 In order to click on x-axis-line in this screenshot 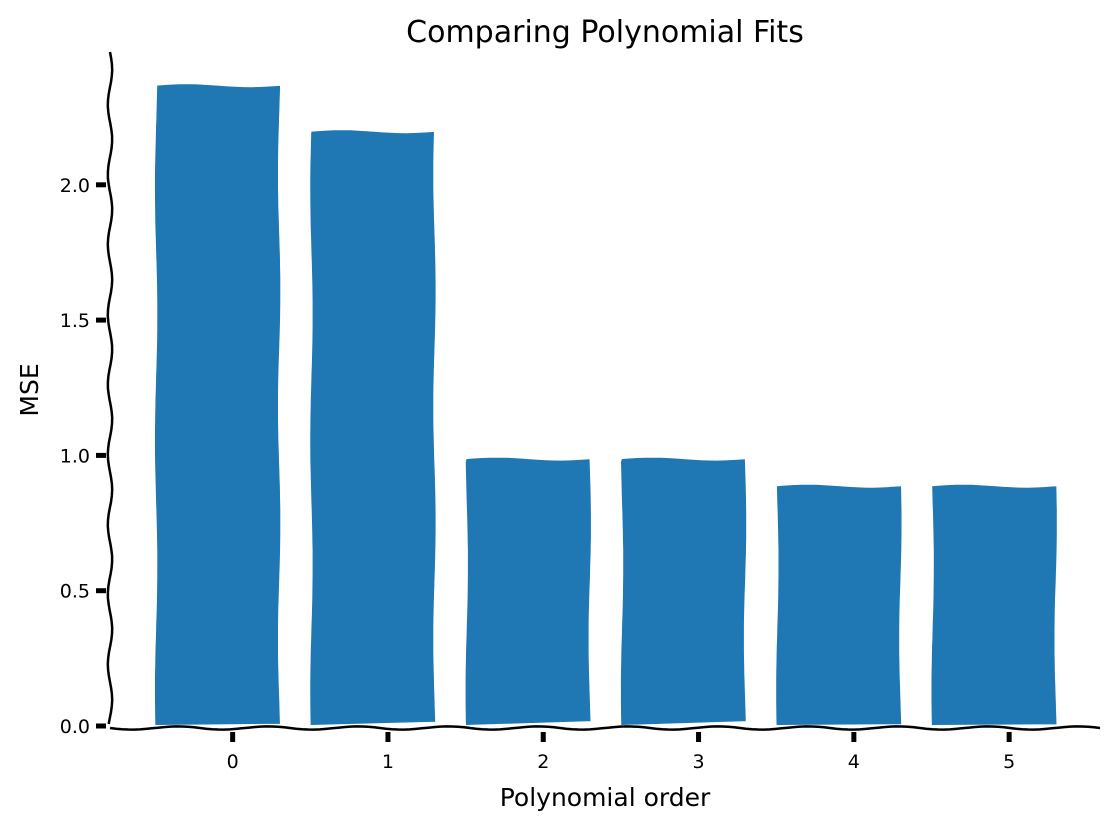, I will do `click(605, 728)`.